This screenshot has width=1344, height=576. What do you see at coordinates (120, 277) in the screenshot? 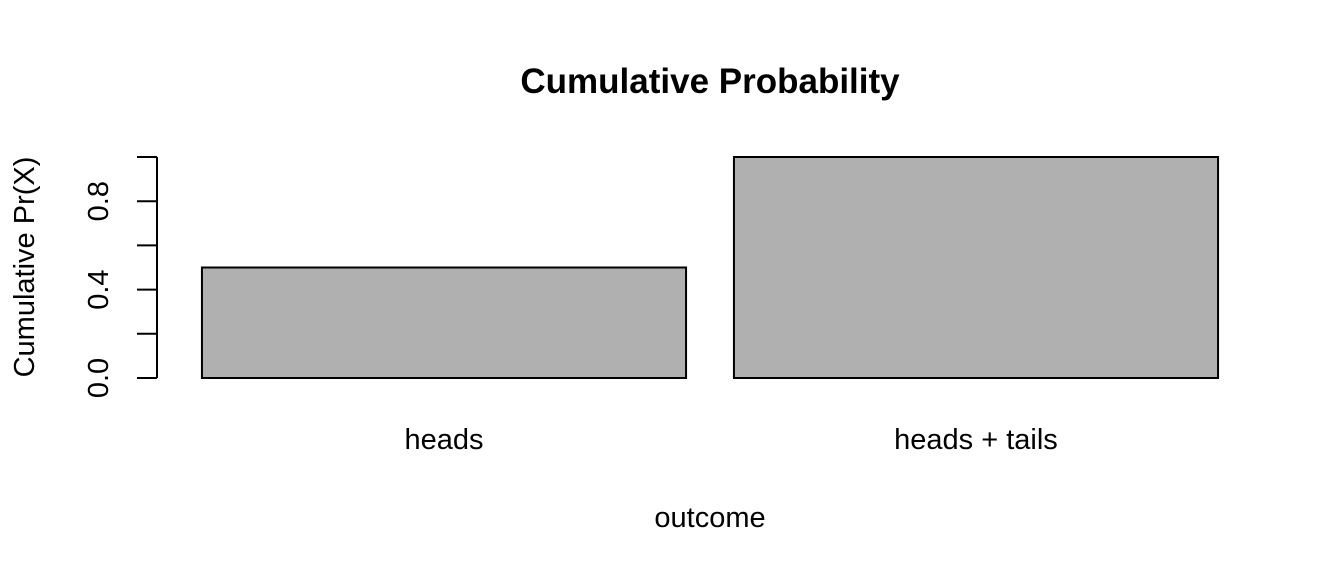
I see `y-axis: 0.0 0.4 0.8` at bounding box center [120, 277].